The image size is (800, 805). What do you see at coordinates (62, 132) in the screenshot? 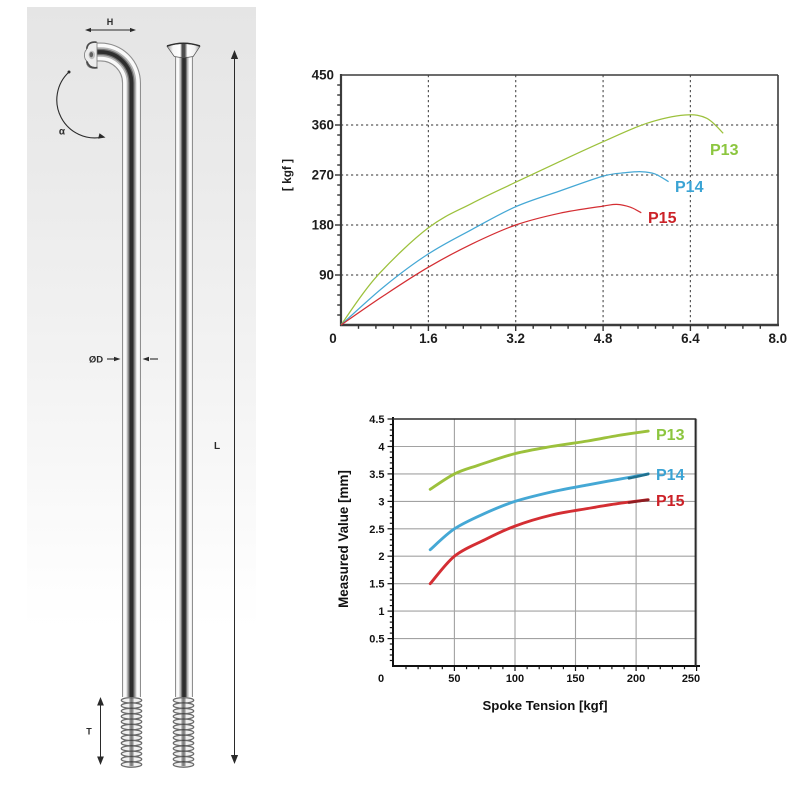
I see `svg-text: α` at bounding box center [62, 132].